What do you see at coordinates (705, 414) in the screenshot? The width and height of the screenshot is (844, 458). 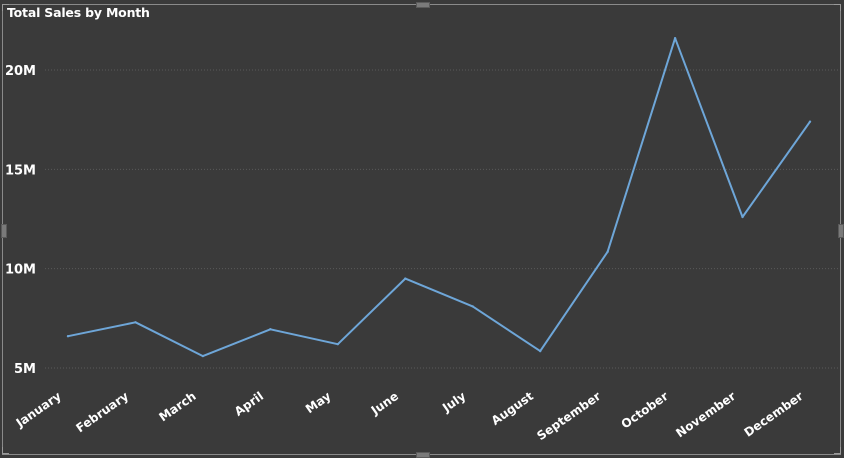 I see `x-tick-label: November` at bounding box center [705, 414].